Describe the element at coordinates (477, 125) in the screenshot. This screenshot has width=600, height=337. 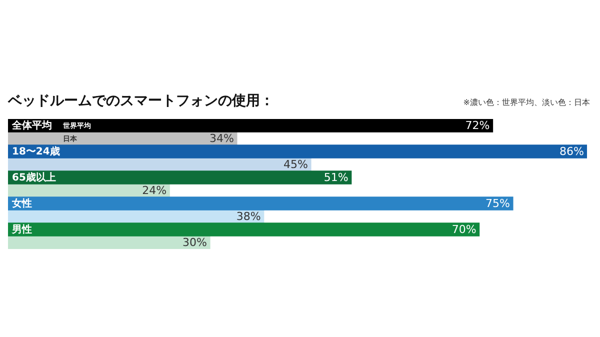
I see `data-label: 72%` at that location.